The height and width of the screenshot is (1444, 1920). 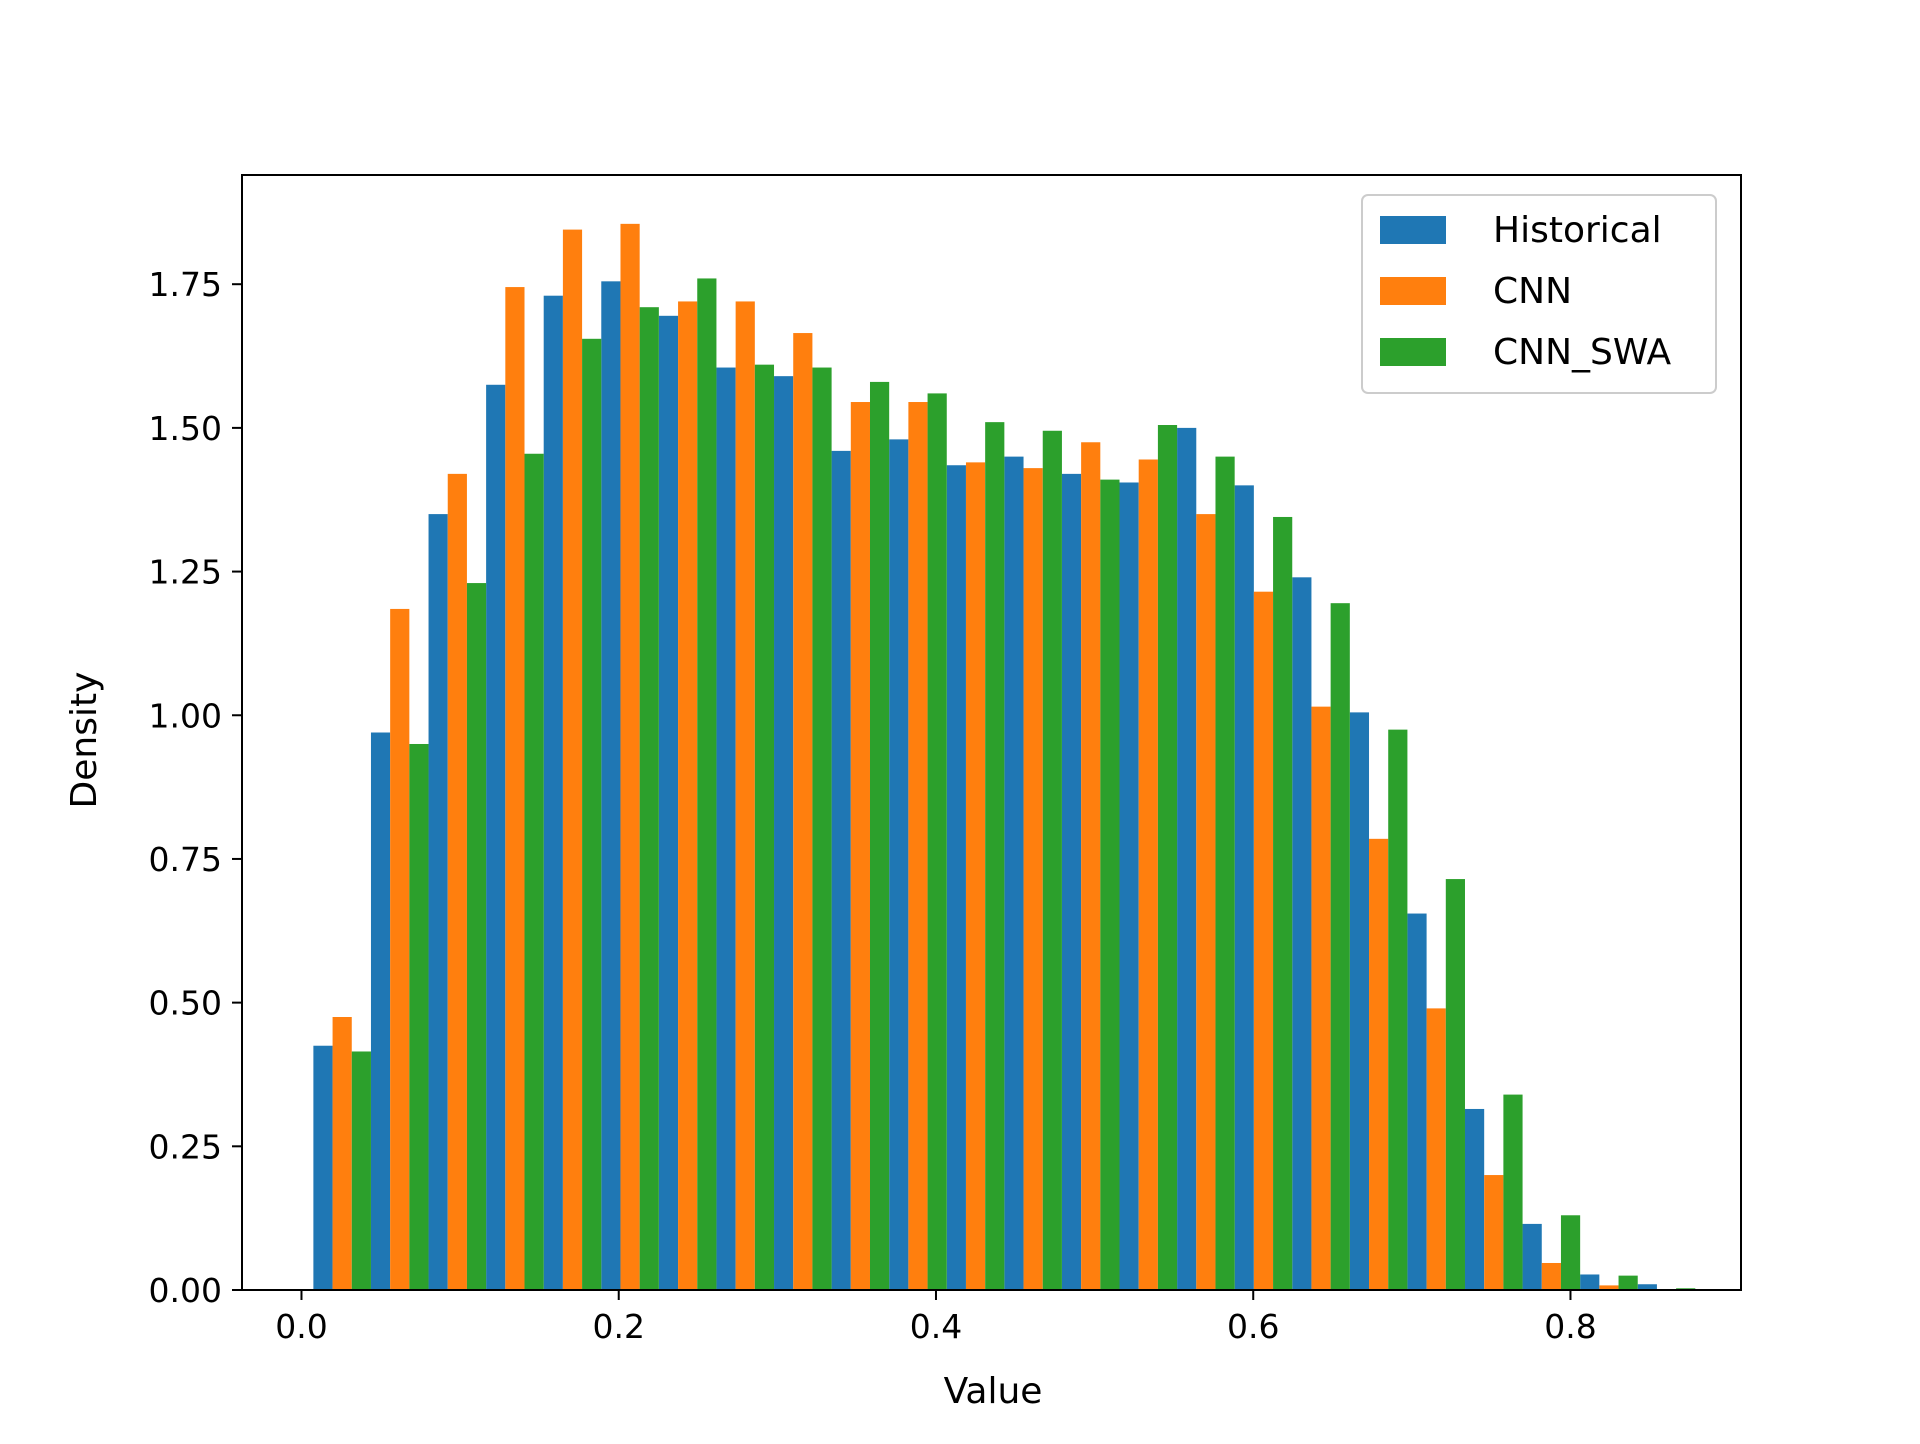 What do you see at coordinates (1476, 291) in the screenshot?
I see `legend-item: CNN` at bounding box center [1476, 291].